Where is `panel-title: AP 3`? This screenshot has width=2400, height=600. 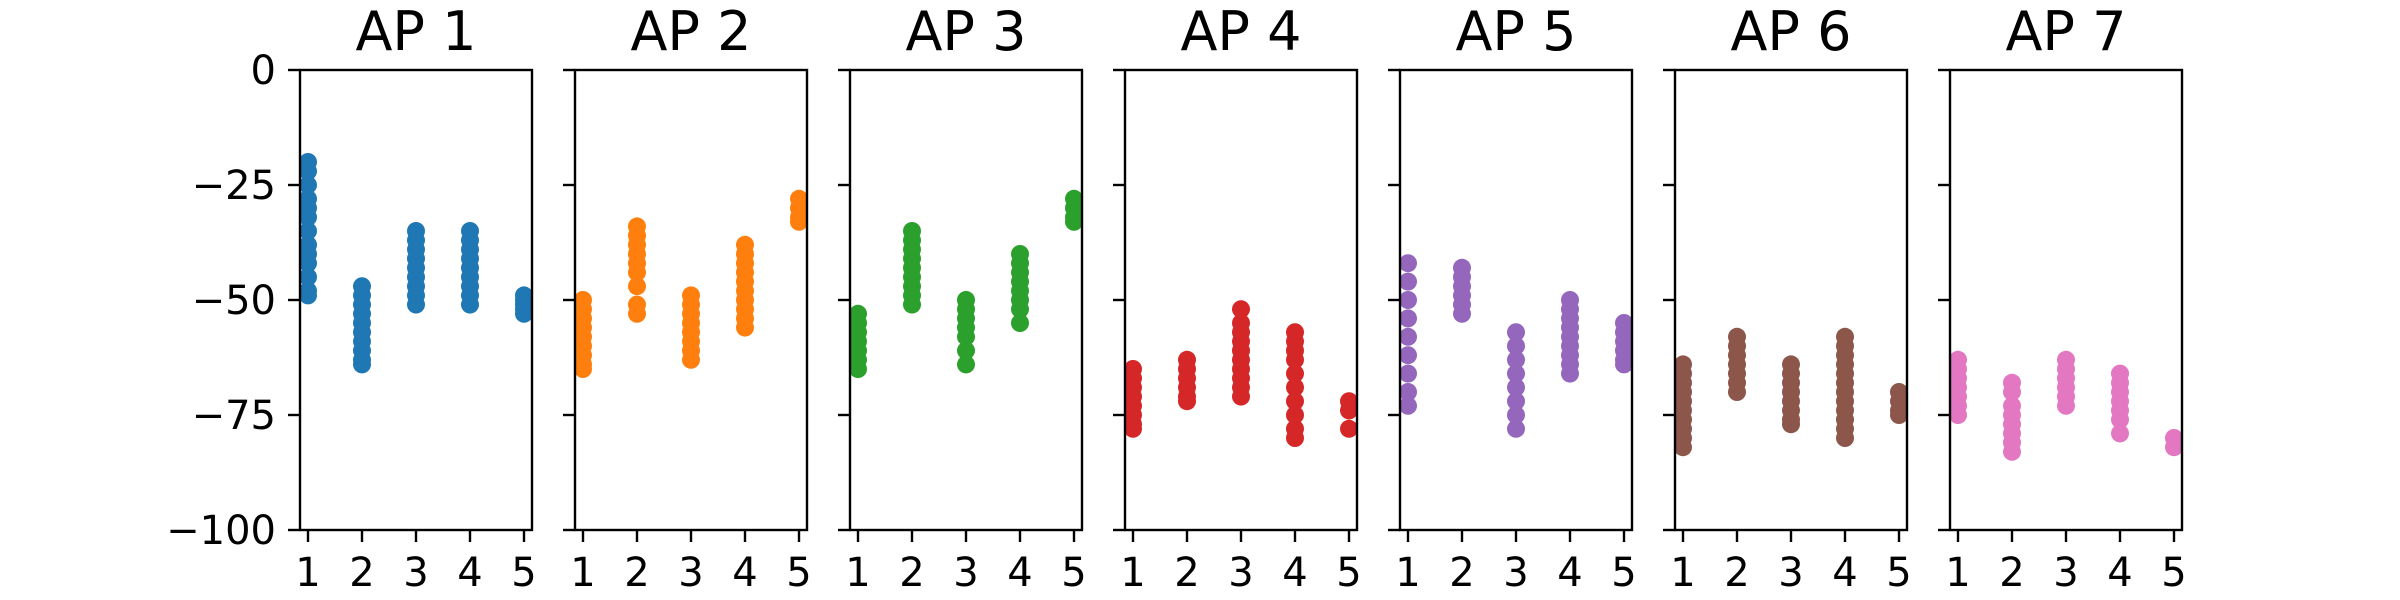 panel-title: AP 3 is located at coordinates (965, 31).